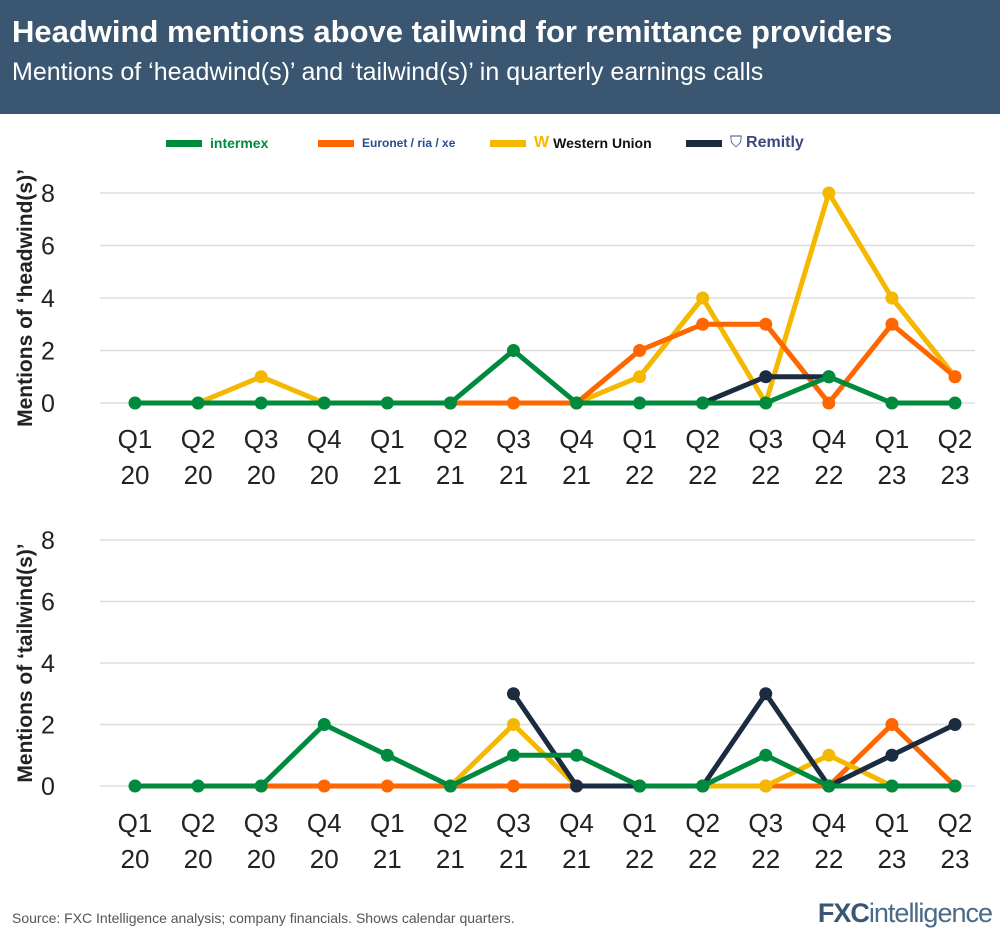 This screenshot has height=937, width=1000. I want to click on legend-item-euronet: Euronet / ria / xe, so click(386, 143).